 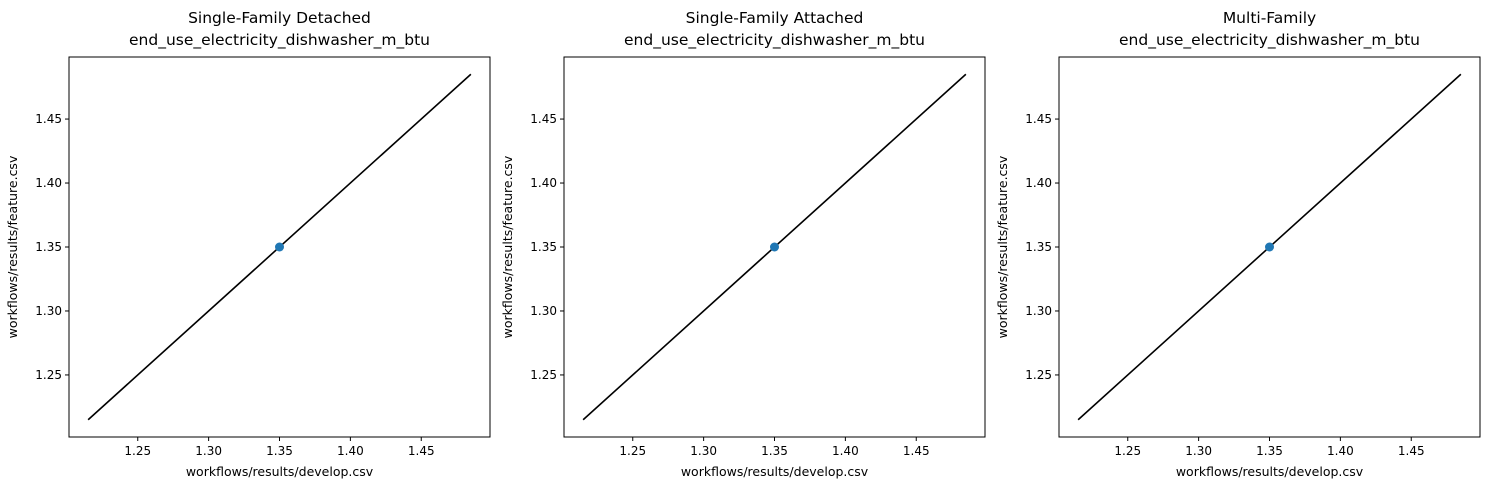 I want to click on chart-title: Single-Family Detached, so click(x=279, y=18).